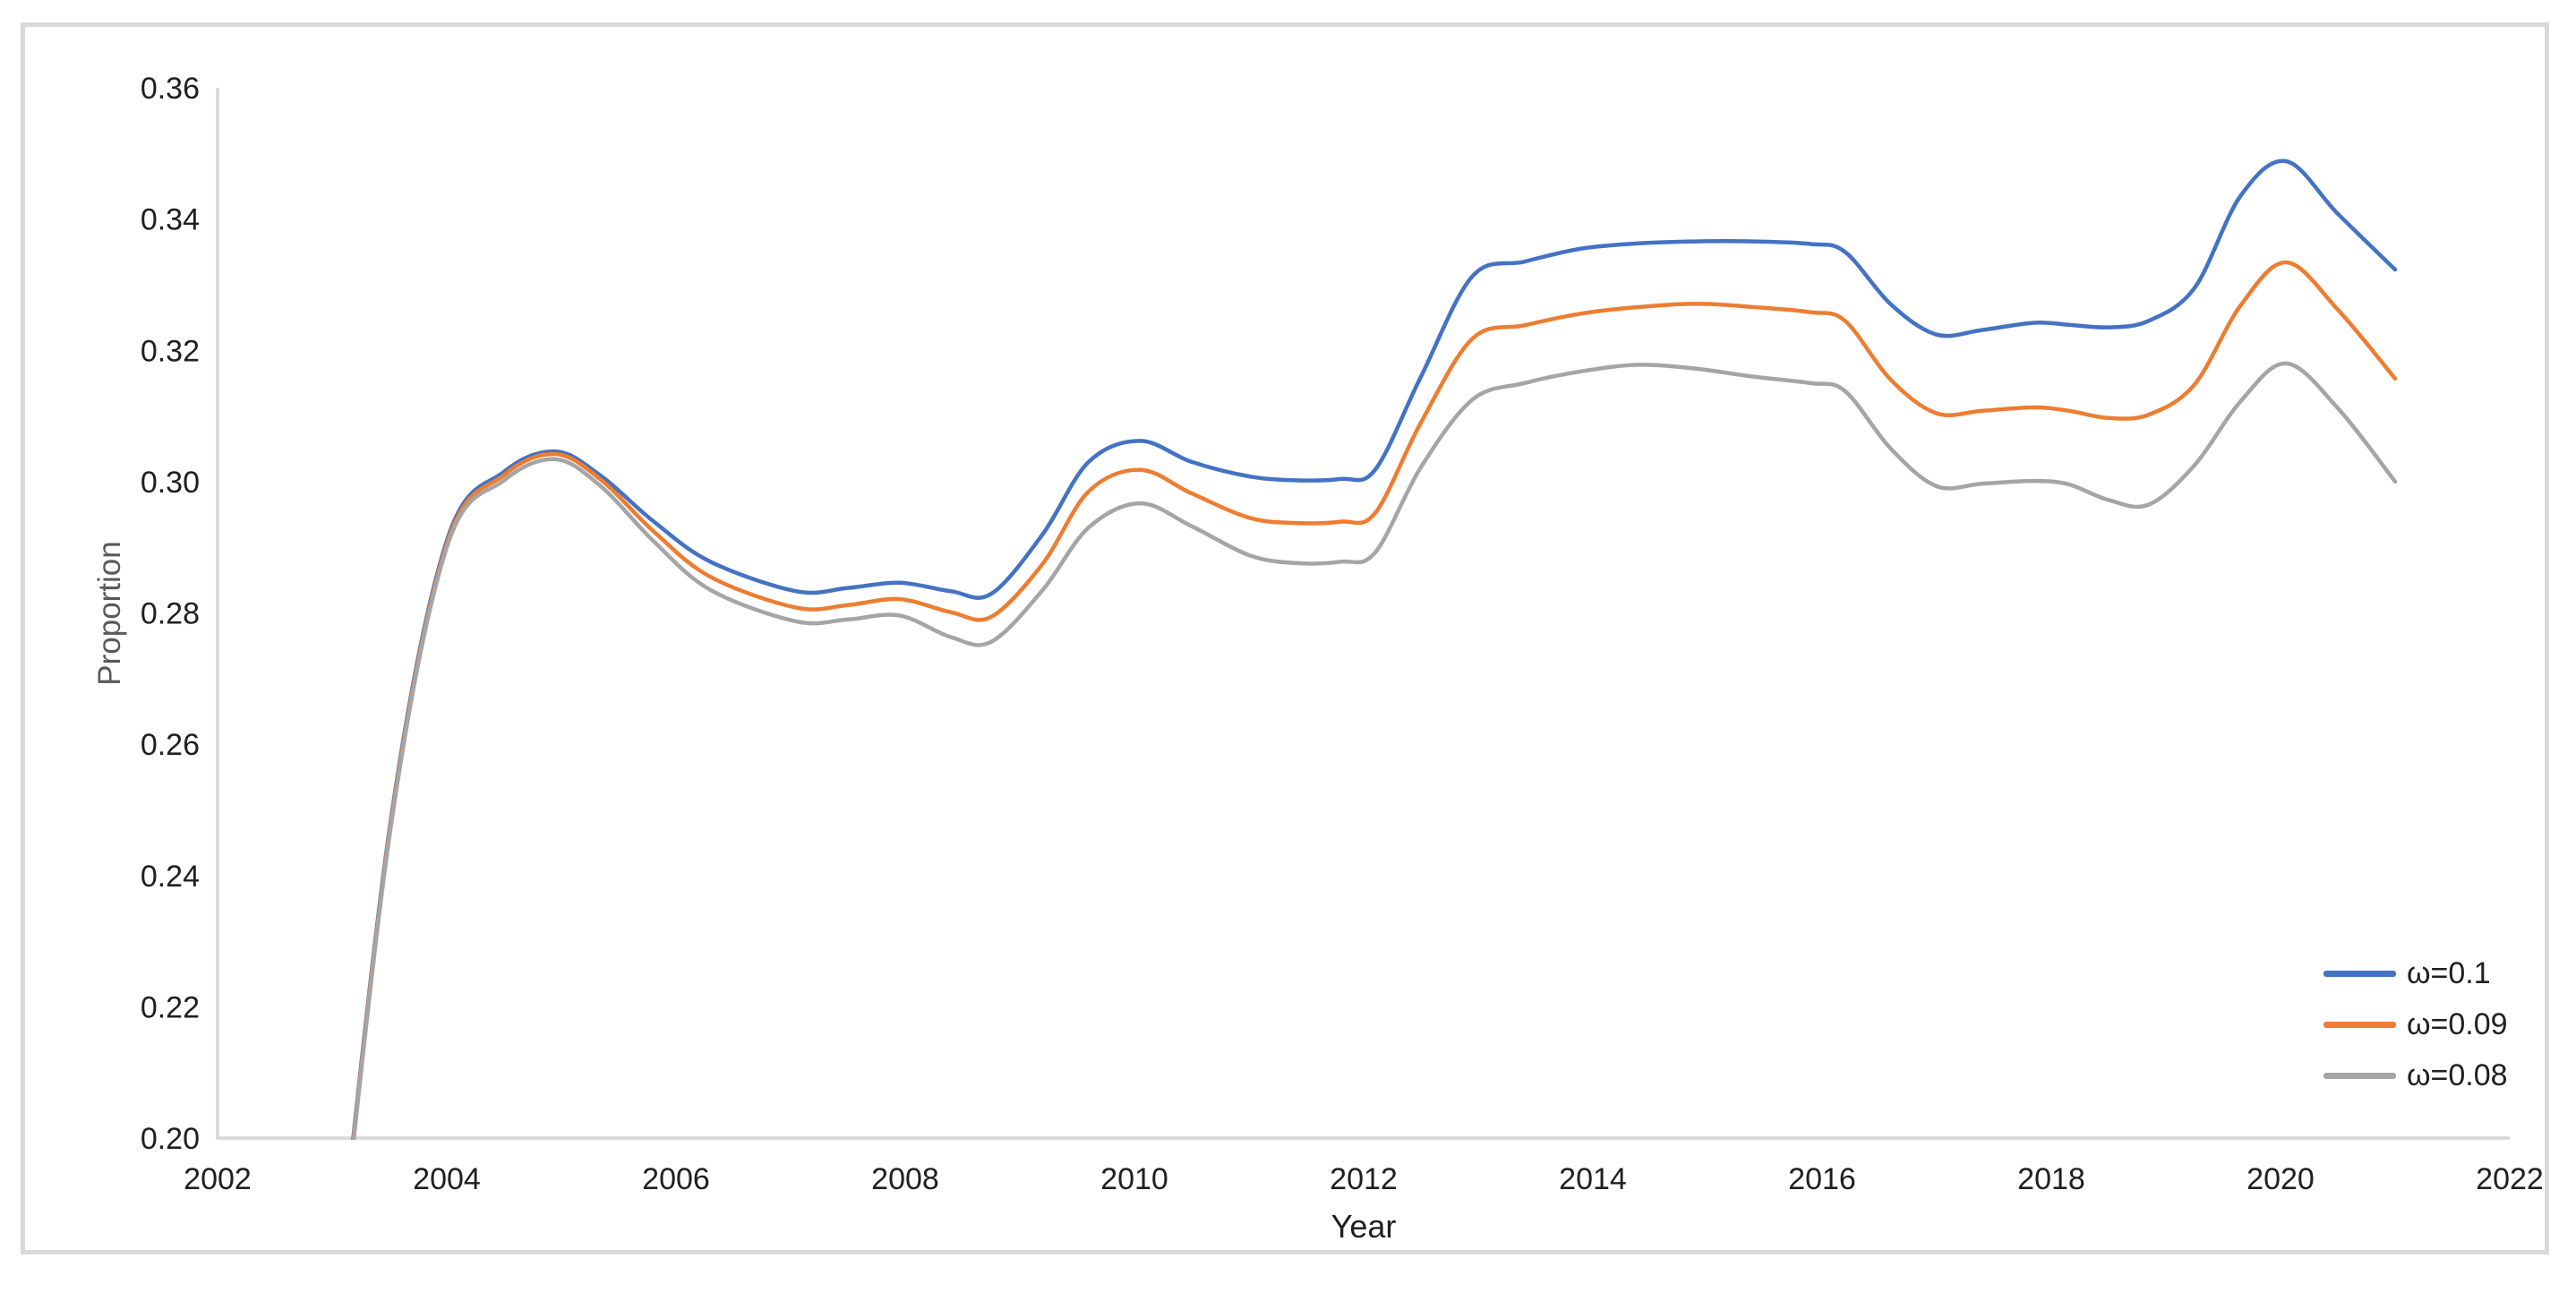 Image resolution: width=2576 pixels, height=1310 pixels. Describe the element at coordinates (447, 1179) in the screenshot. I see `x-tick-label: 2004` at that location.